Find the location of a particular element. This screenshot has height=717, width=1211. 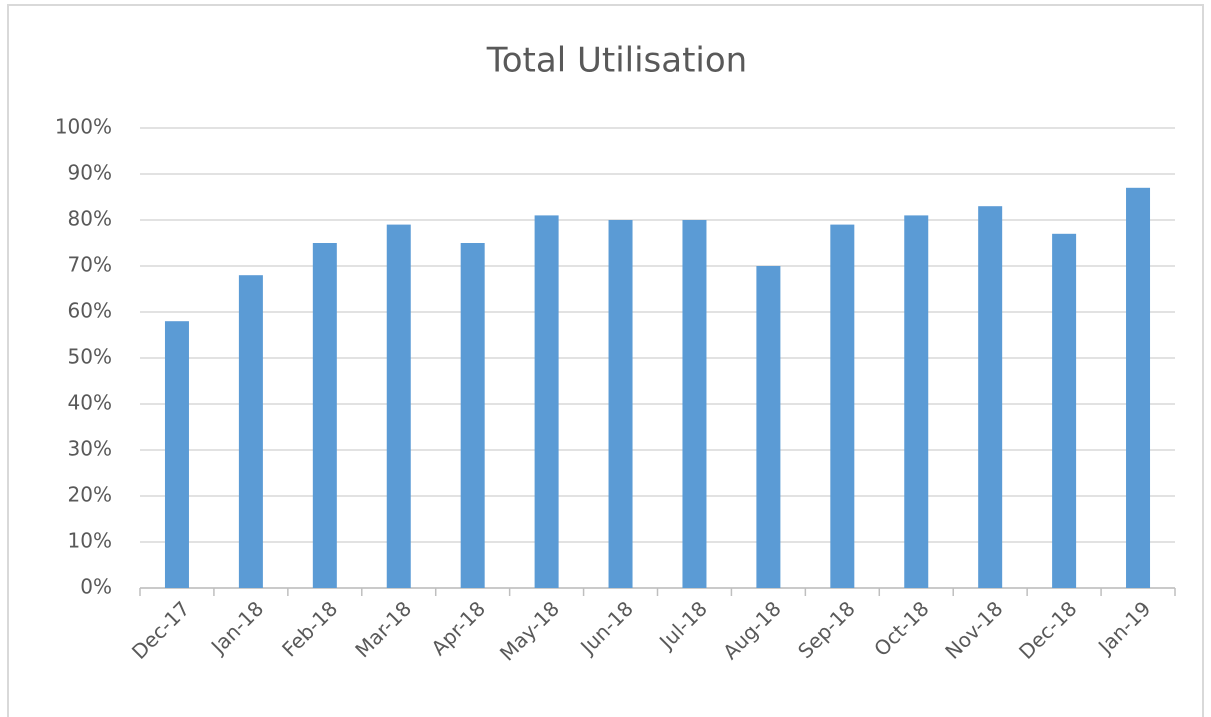

y-tick-label: 100% is located at coordinates (83, 127).